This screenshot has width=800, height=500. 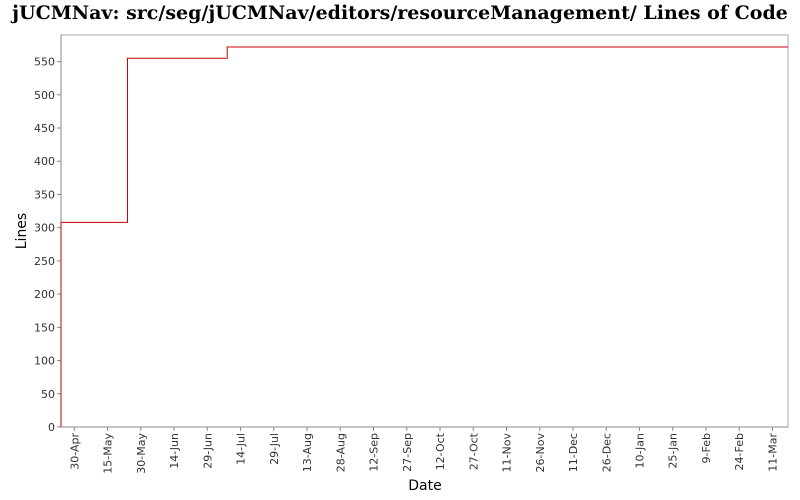 What do you see at coordinates (44, 261) in the screenshot?
I see `y-tick-label: 250` at bounding box center [44, 261].